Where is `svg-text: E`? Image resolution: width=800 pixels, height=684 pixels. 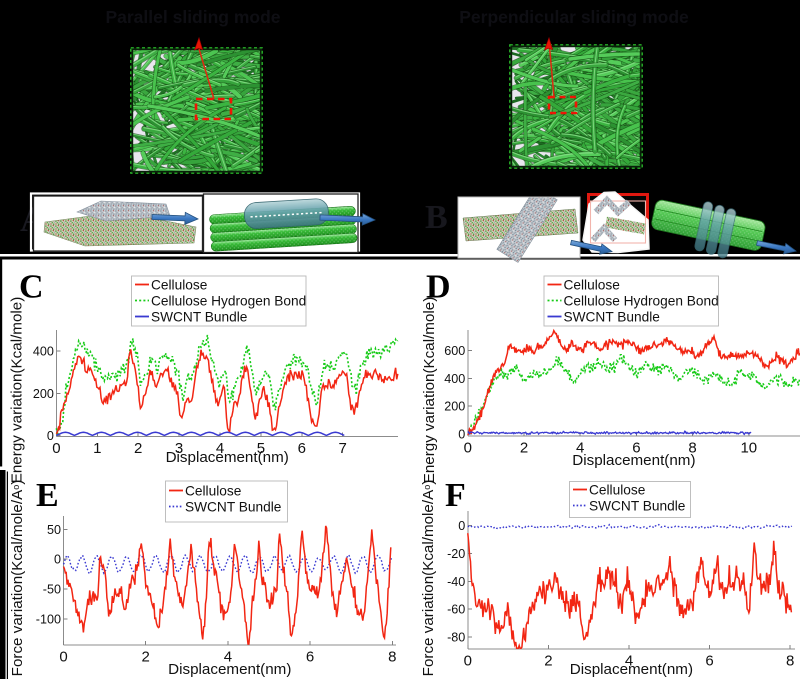 svg-text: E is located at coordinates (47, 495).